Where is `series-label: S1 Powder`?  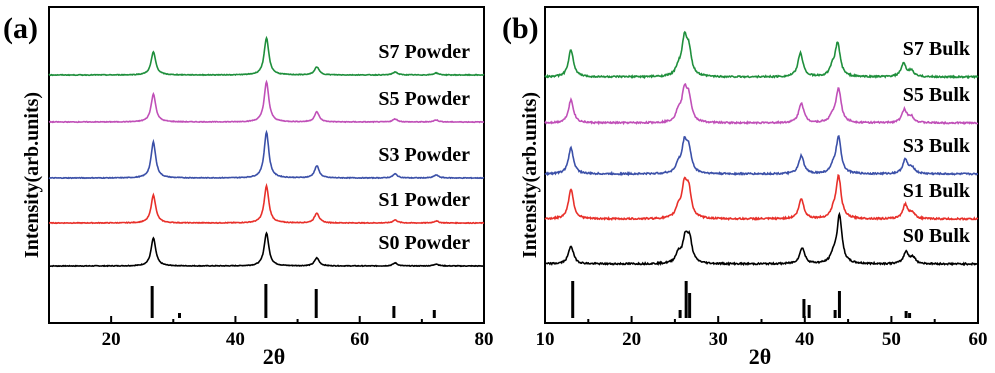 series-label: S1 Powder is located at coordinates (424, 200).